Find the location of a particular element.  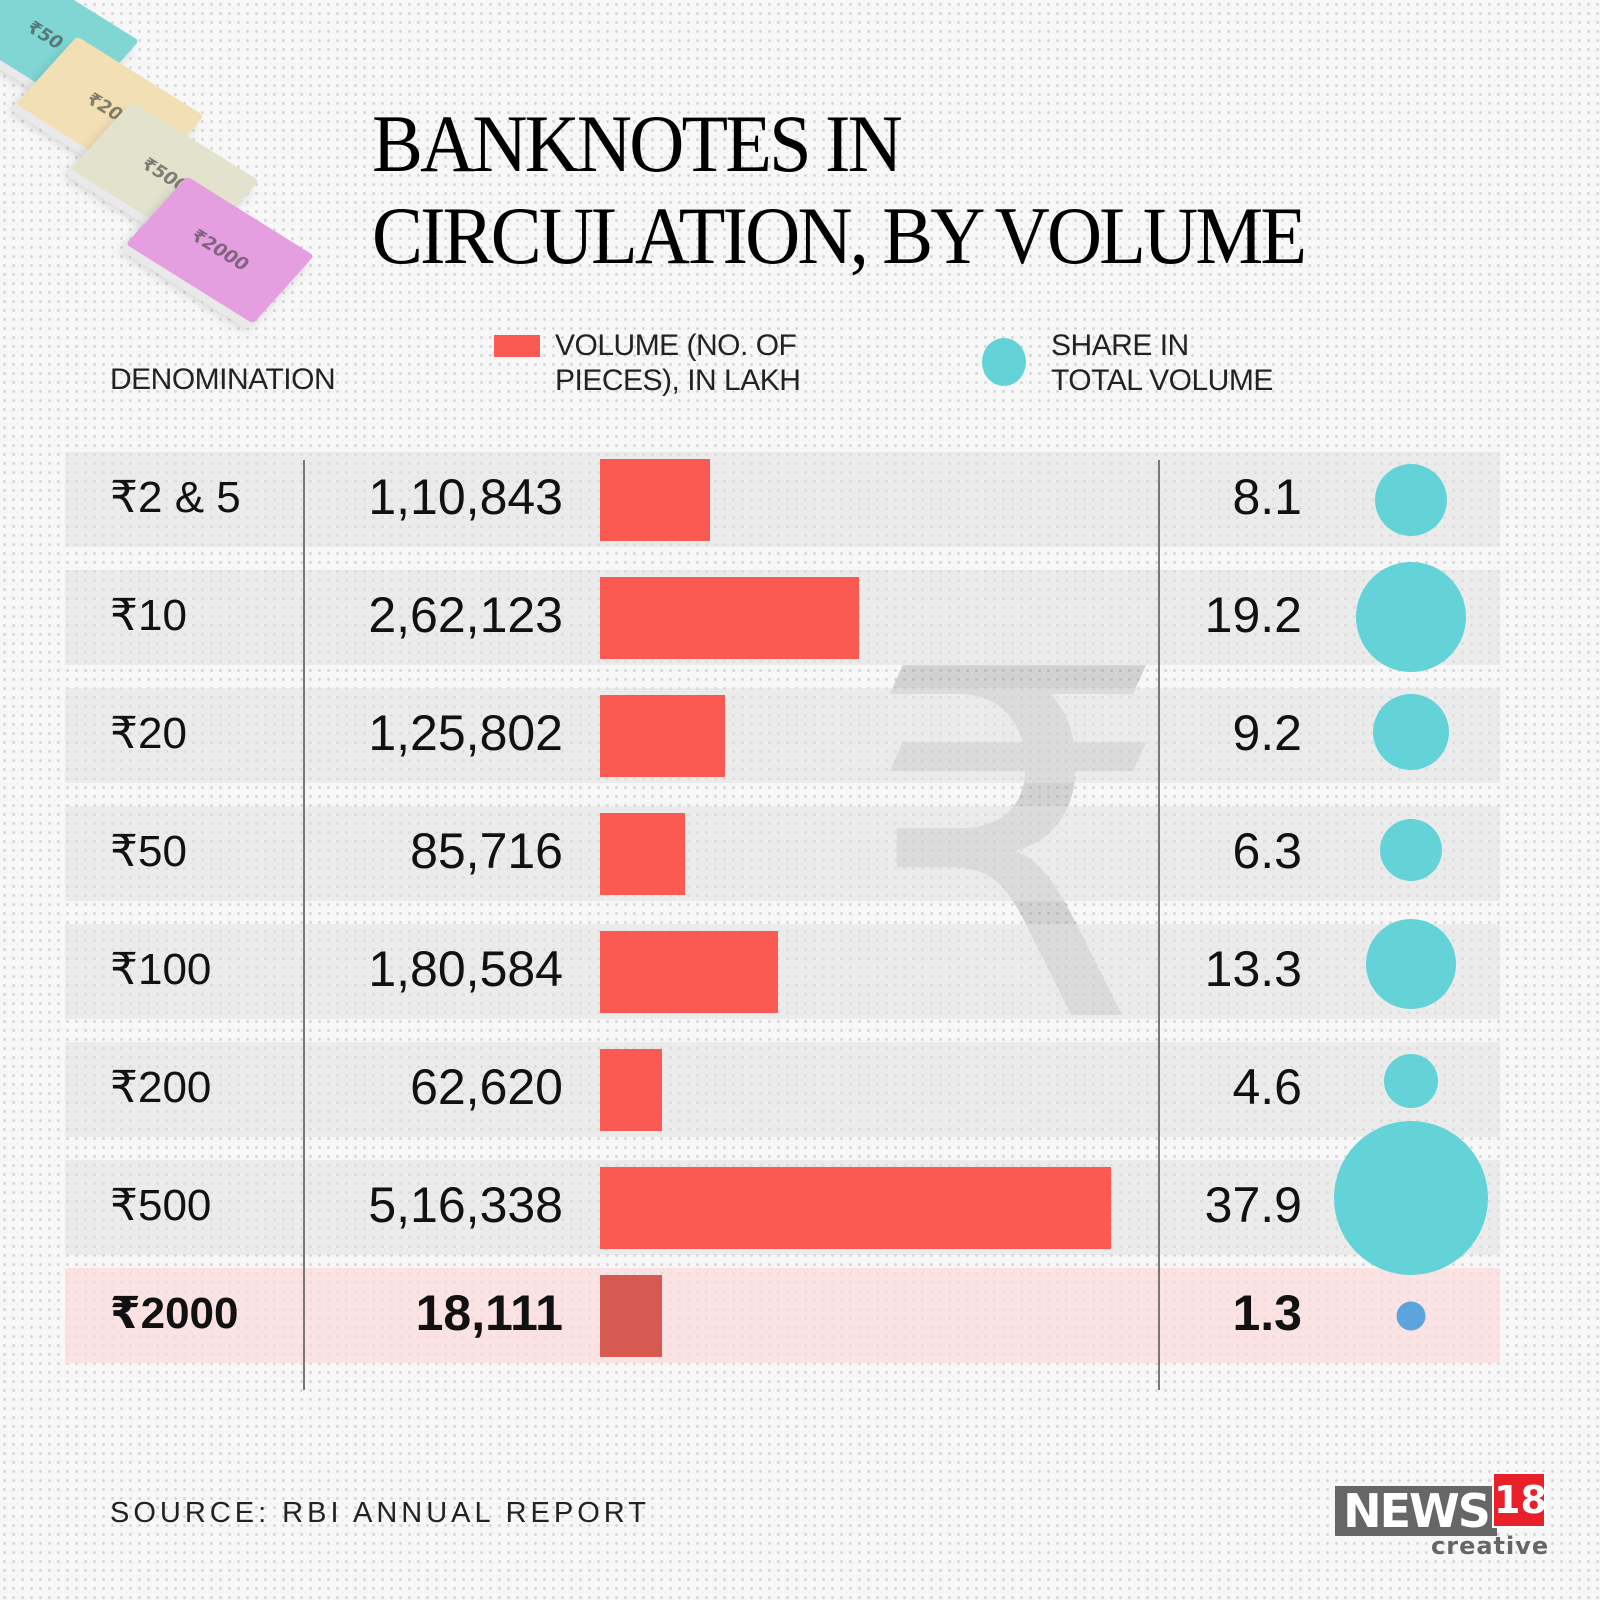

table-row: ₹200 62,620 4.6 is located at coordinates (782, 1089).